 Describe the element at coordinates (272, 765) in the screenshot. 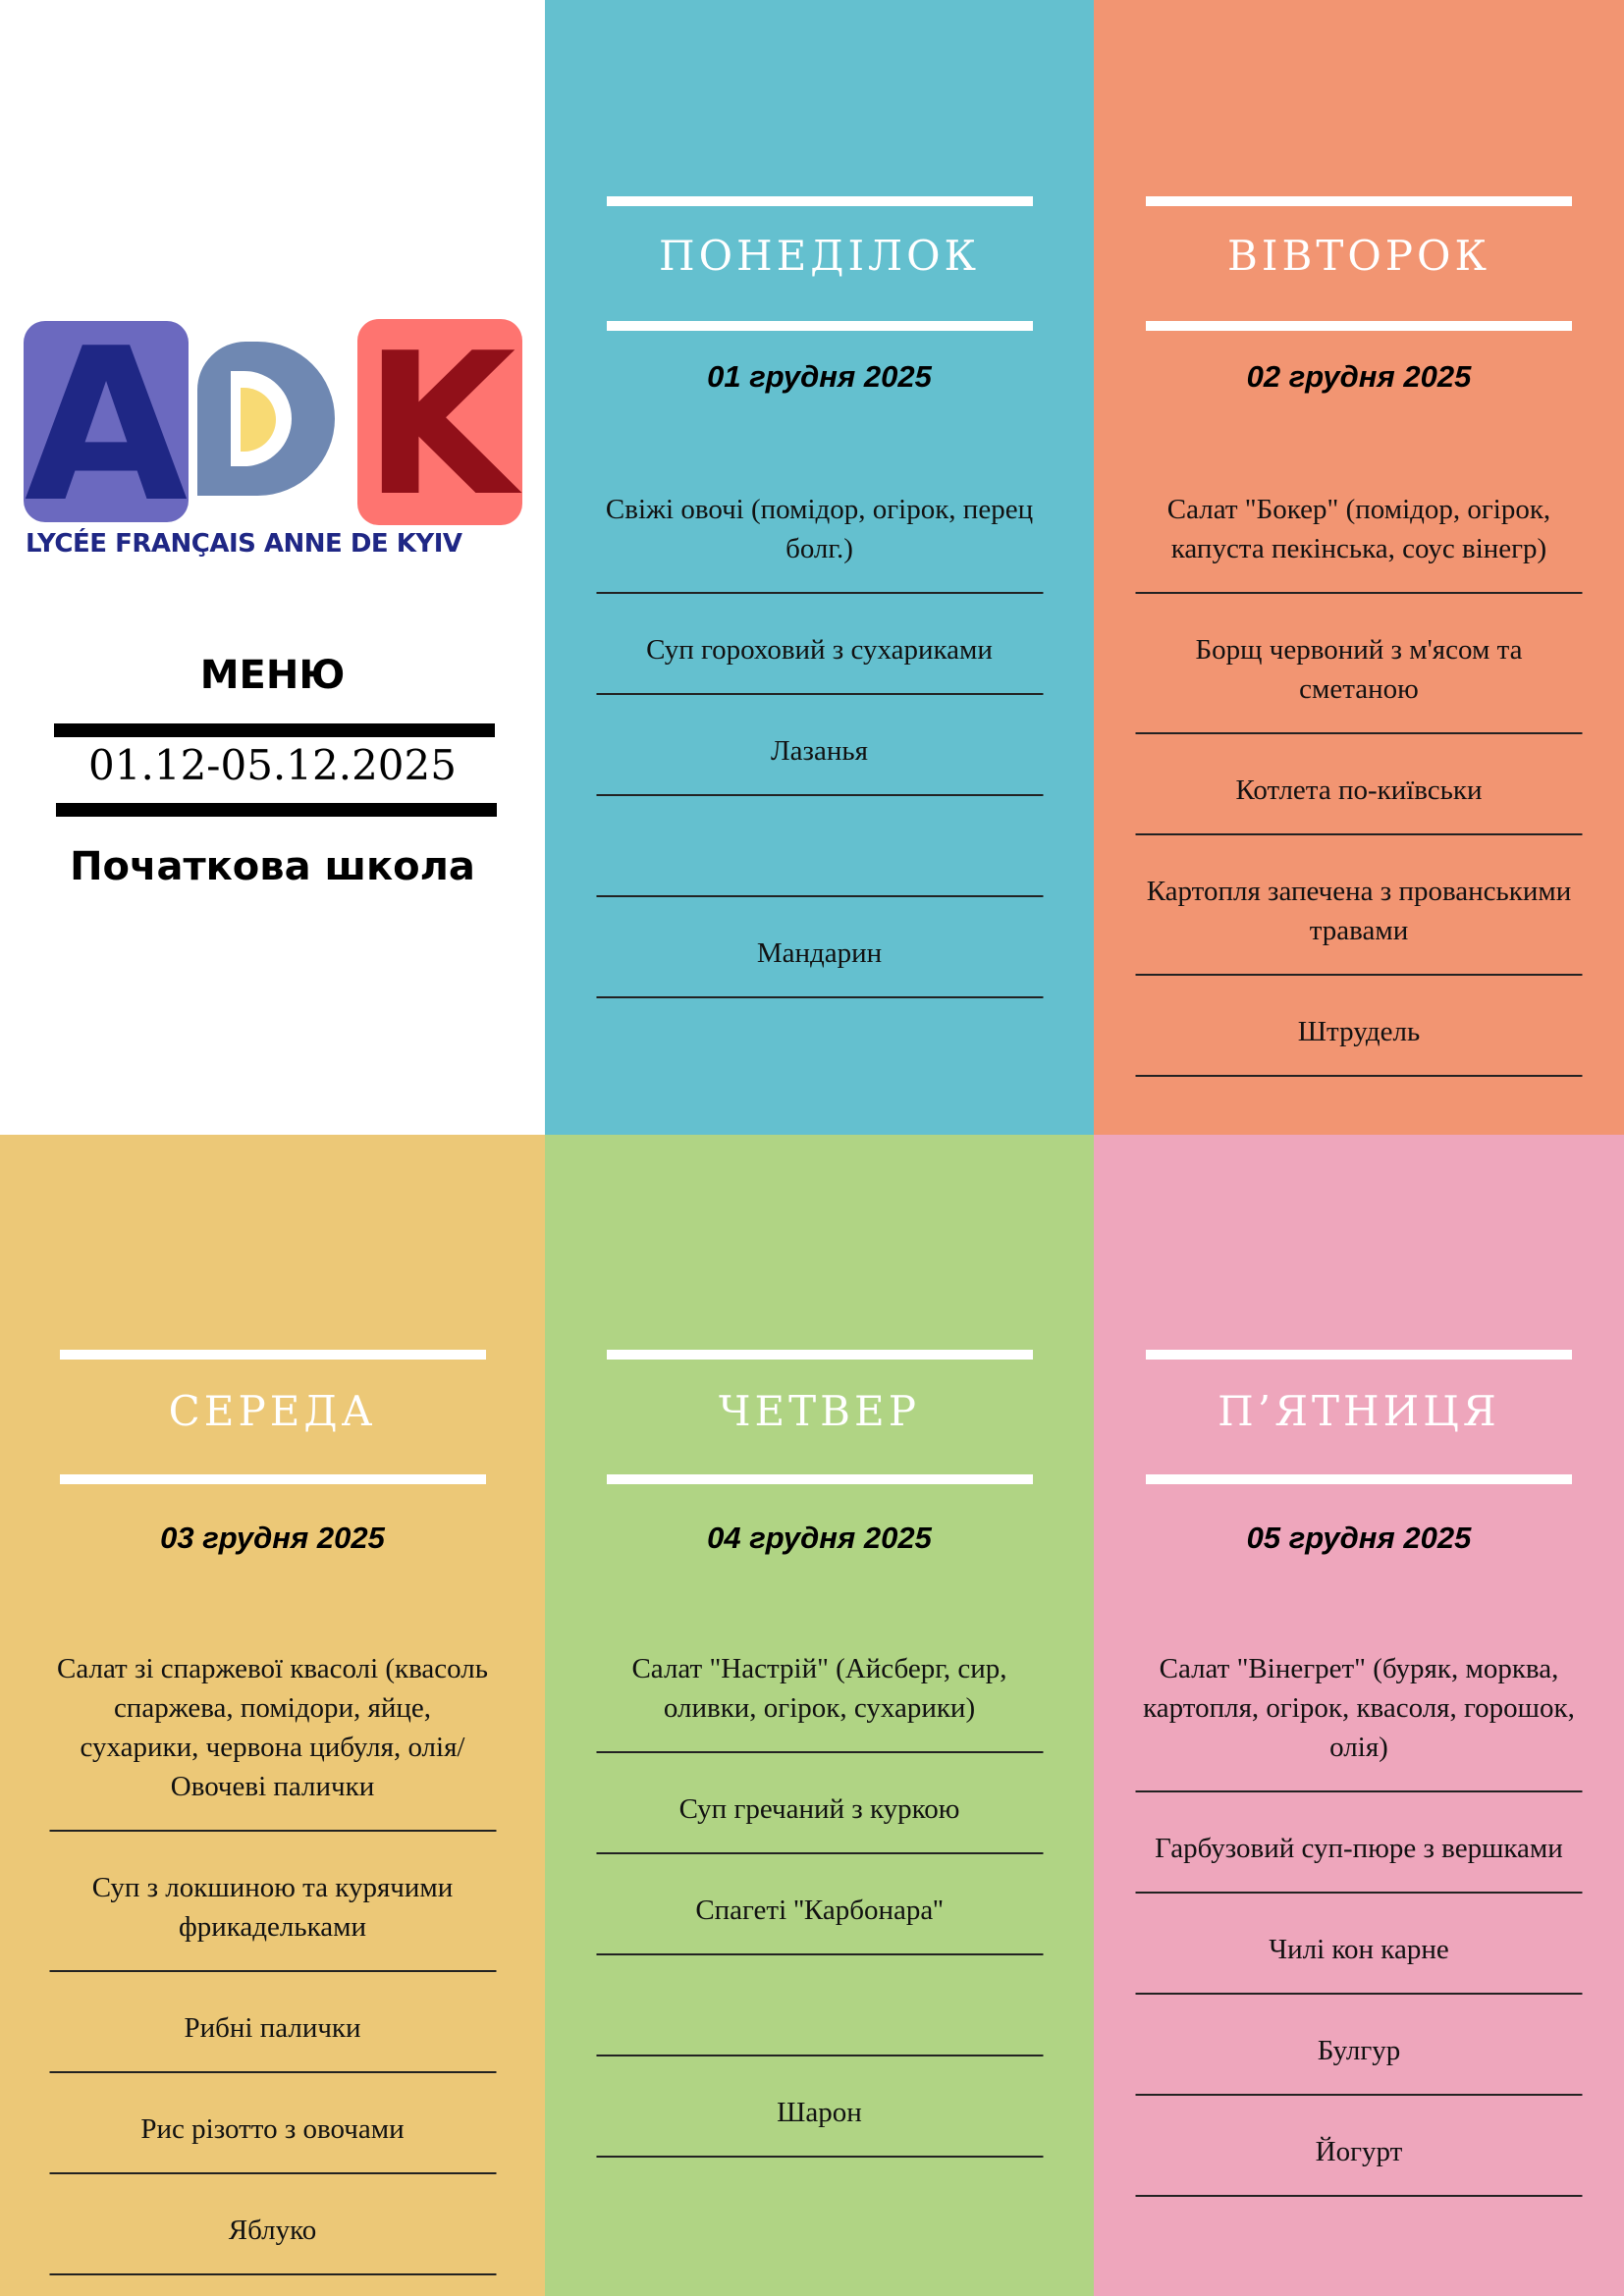

I see `menu-period: 01.12-05.12.2025` at that location.